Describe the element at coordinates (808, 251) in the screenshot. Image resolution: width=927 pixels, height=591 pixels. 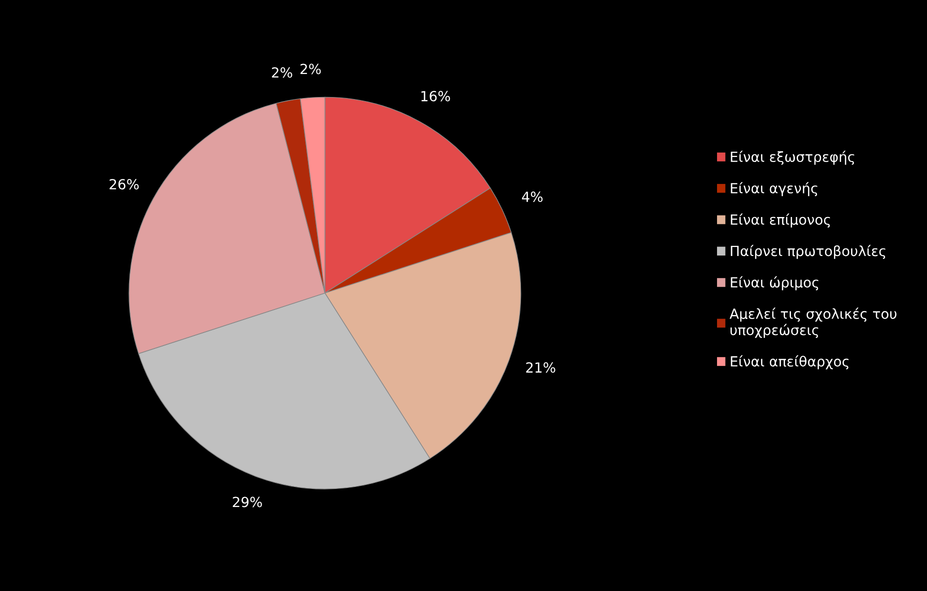
I see `legend-label: Παίρνει πρωτοβουλίες` at that location.